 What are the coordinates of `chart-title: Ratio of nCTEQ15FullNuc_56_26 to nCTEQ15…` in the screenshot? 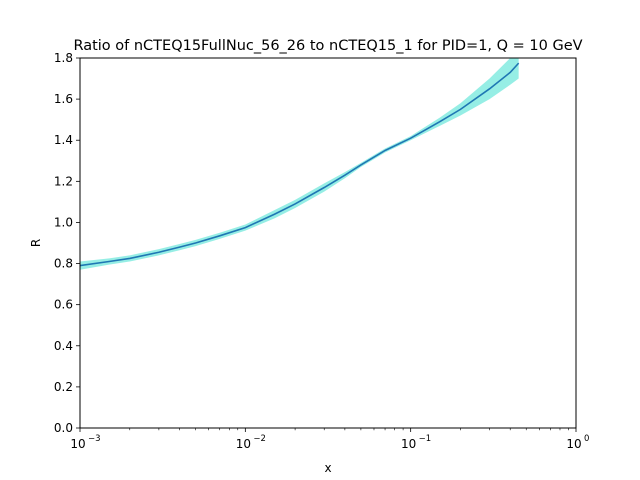 It's located at (327, 46).